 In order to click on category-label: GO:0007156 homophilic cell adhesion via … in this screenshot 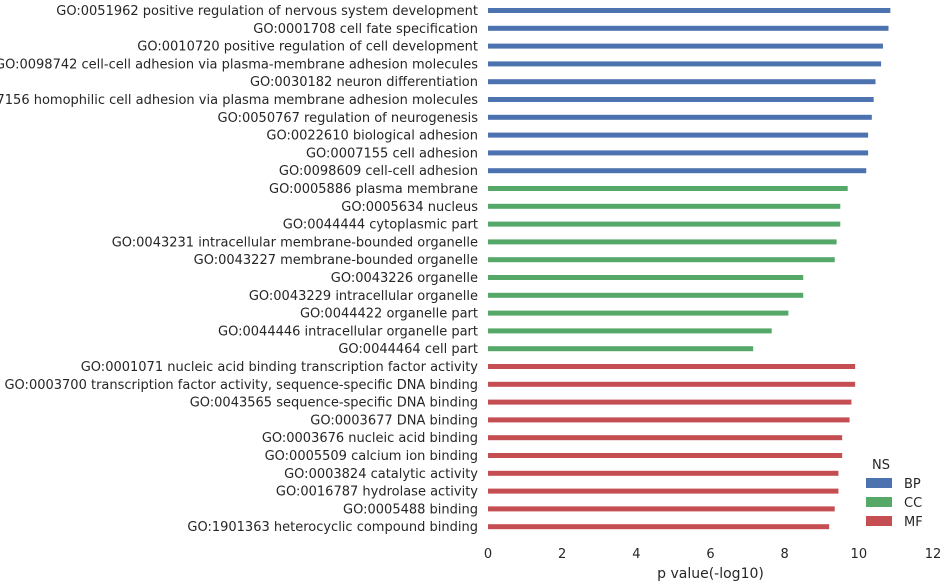, I will do `click(239, 100)`.